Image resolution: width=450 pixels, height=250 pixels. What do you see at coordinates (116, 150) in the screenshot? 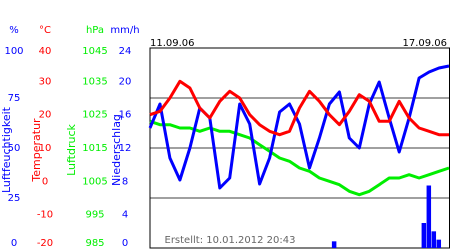
I see `axis-name: Niederschlag` at bounding box center [116, 150].